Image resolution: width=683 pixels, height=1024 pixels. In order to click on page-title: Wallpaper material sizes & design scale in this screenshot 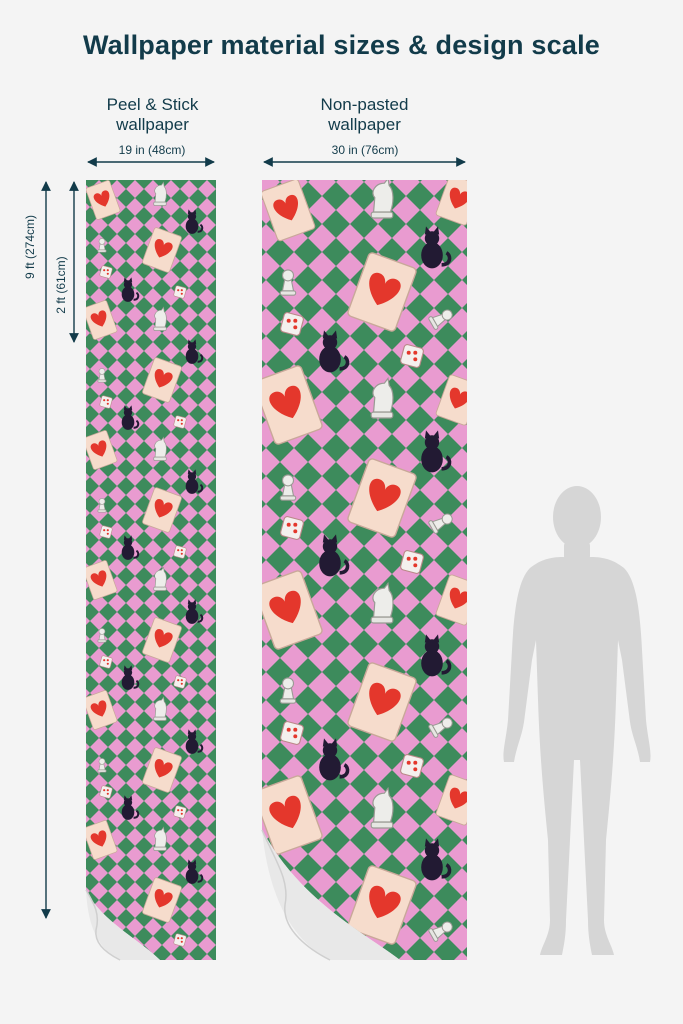, I will do `click(341, 45)`.